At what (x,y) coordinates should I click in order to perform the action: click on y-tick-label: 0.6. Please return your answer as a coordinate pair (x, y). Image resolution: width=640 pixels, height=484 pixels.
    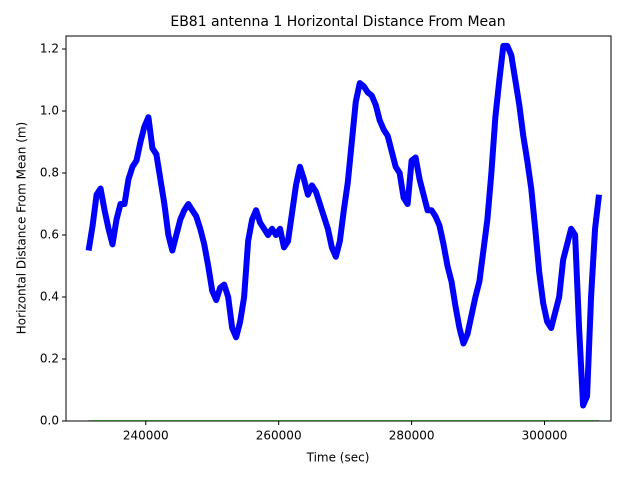
    Looking at the image, I should click on (49, 235).